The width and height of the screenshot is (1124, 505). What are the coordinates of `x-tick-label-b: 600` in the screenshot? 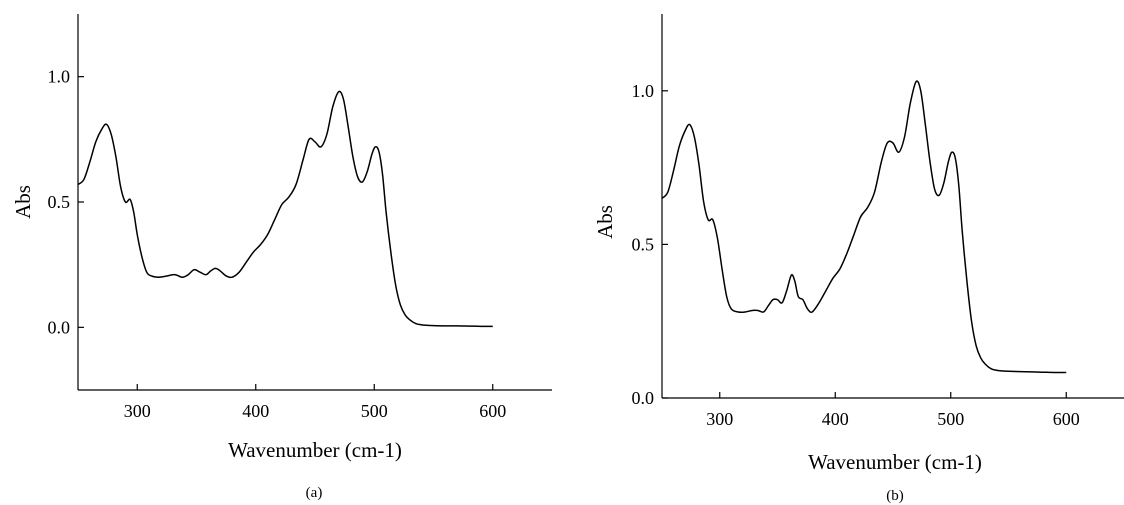 It's located at (1066, 419).